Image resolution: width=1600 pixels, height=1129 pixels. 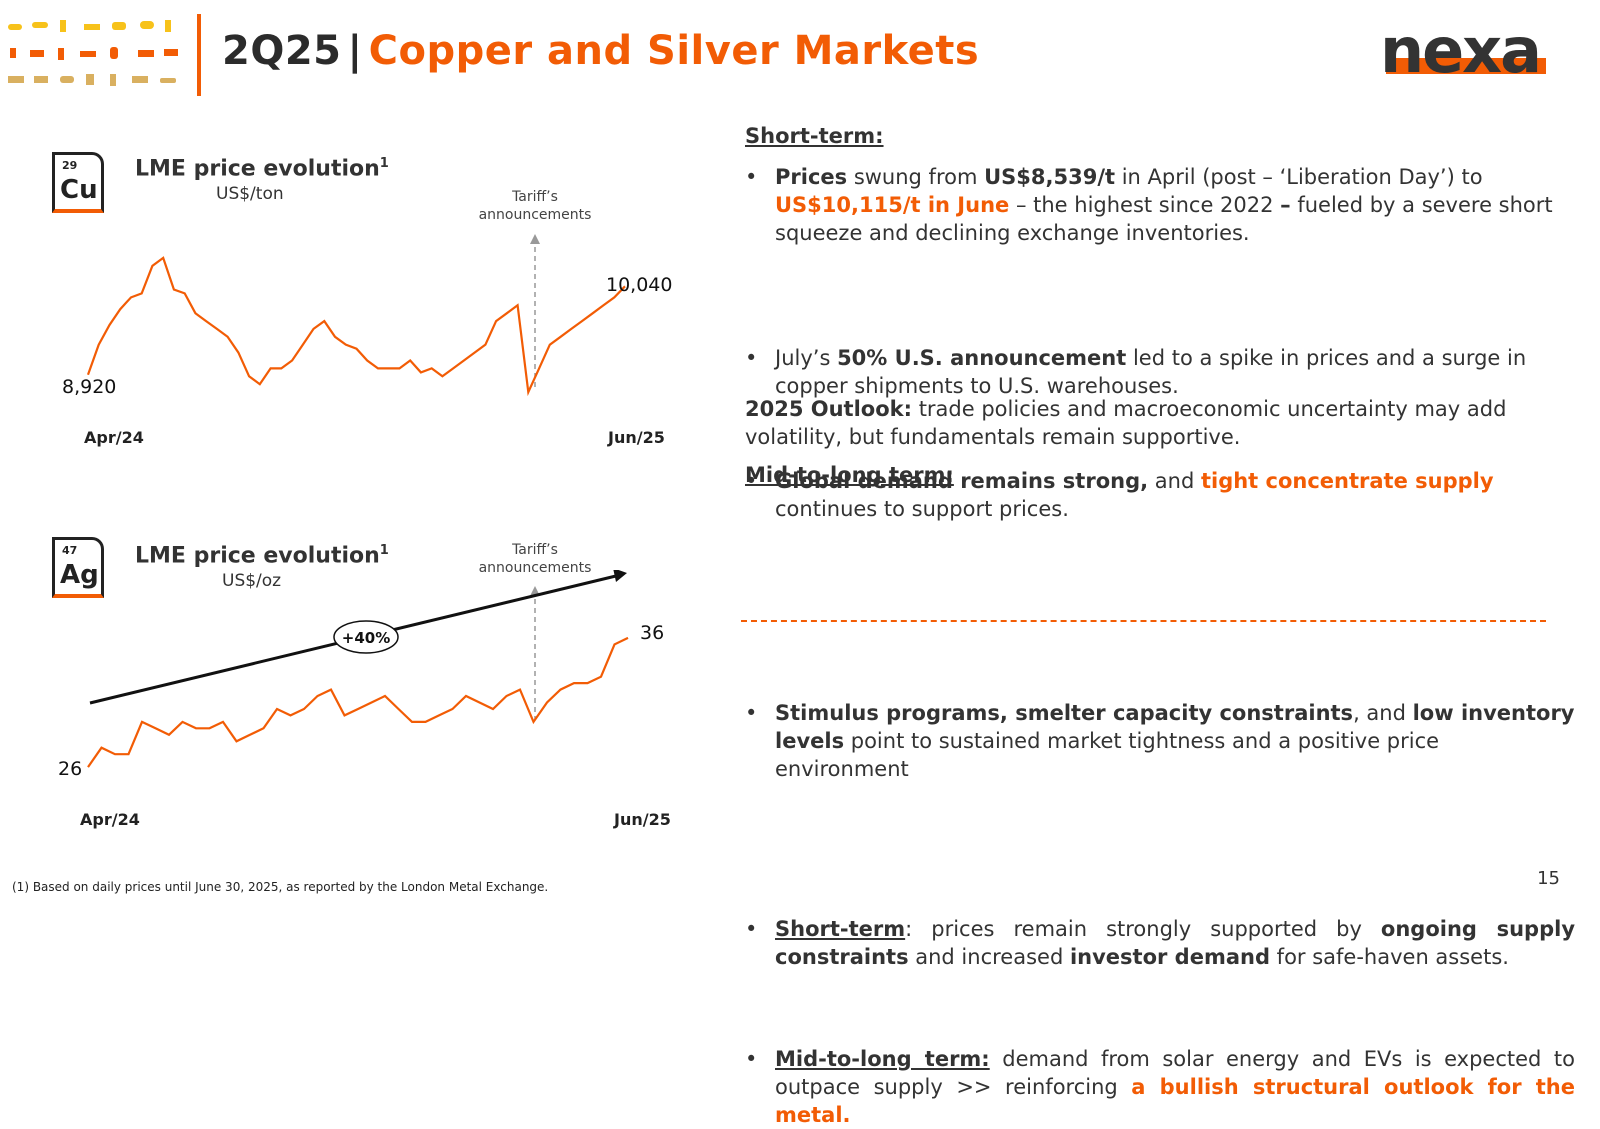 I want to click on copper-short-term-heading: Short-term:, so click(x=814, y=136).